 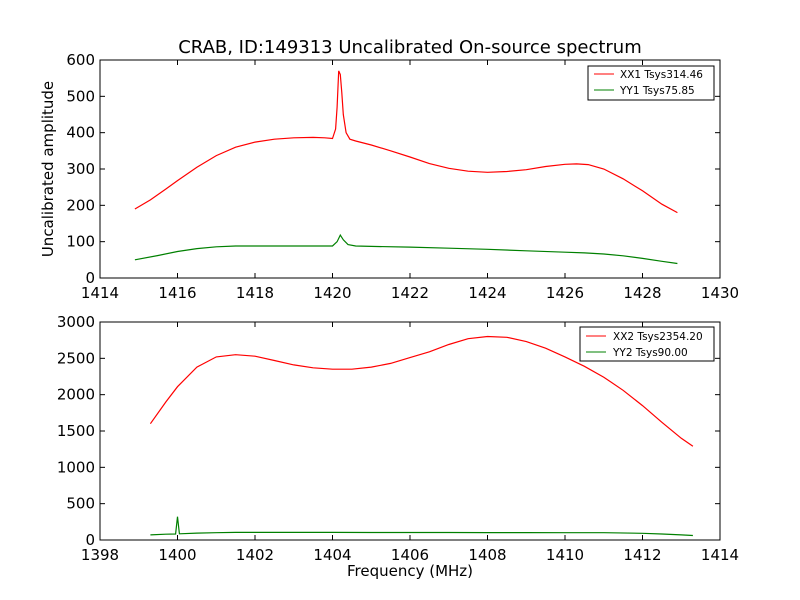 I want to click on bottom-y-tick-label: 1500, so click(x=76, y=431).